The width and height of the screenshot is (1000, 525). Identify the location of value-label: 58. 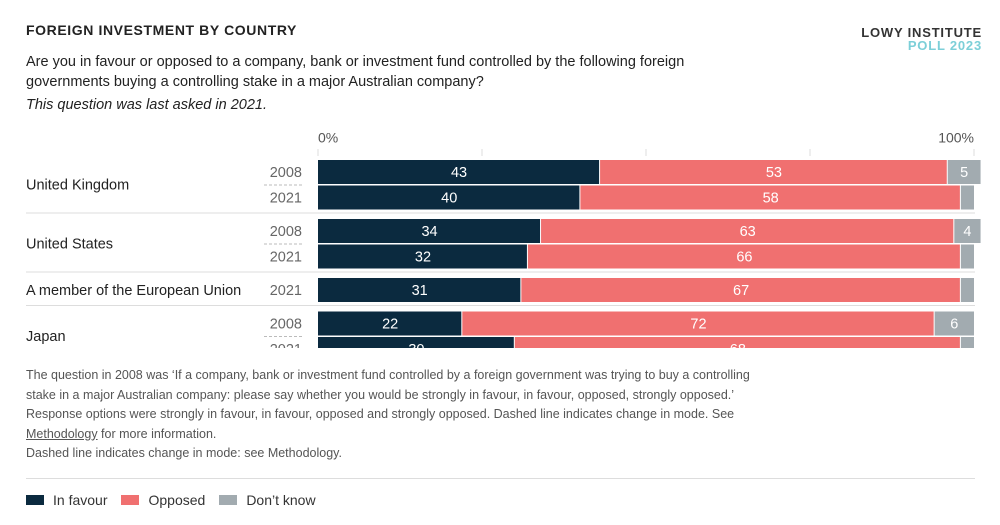
(771, 198).